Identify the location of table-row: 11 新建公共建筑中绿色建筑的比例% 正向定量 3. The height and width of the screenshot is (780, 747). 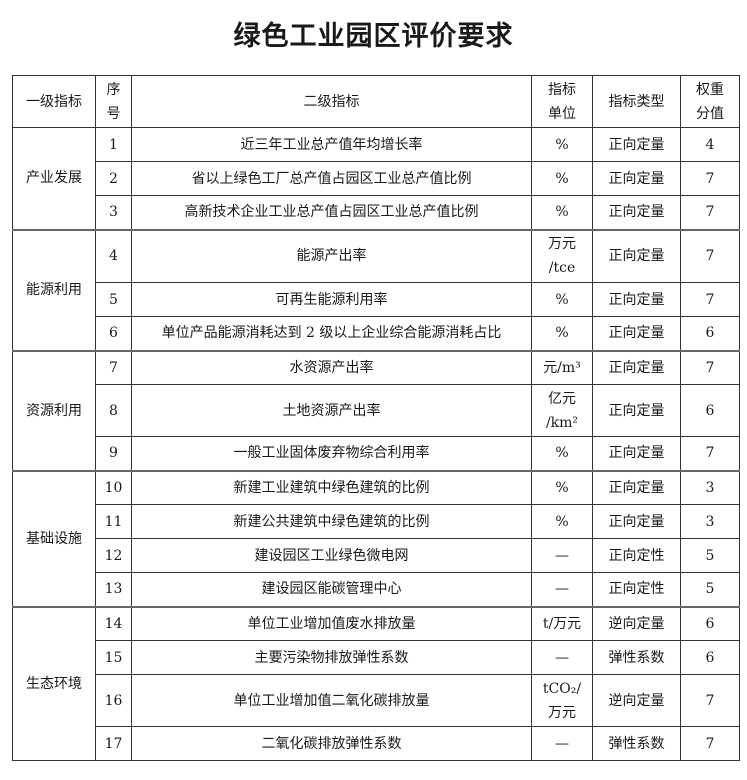
(376, 521).